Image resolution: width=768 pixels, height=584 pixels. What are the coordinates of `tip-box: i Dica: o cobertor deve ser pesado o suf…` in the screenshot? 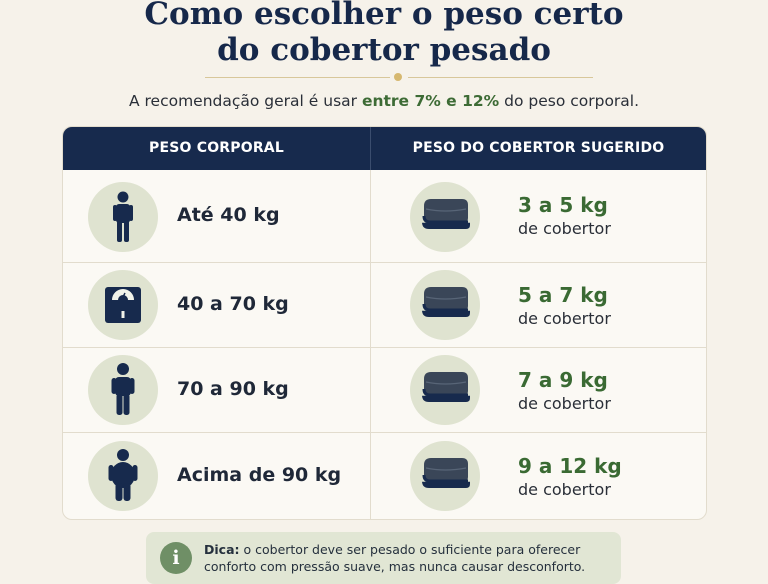 It's located at (383, 558).